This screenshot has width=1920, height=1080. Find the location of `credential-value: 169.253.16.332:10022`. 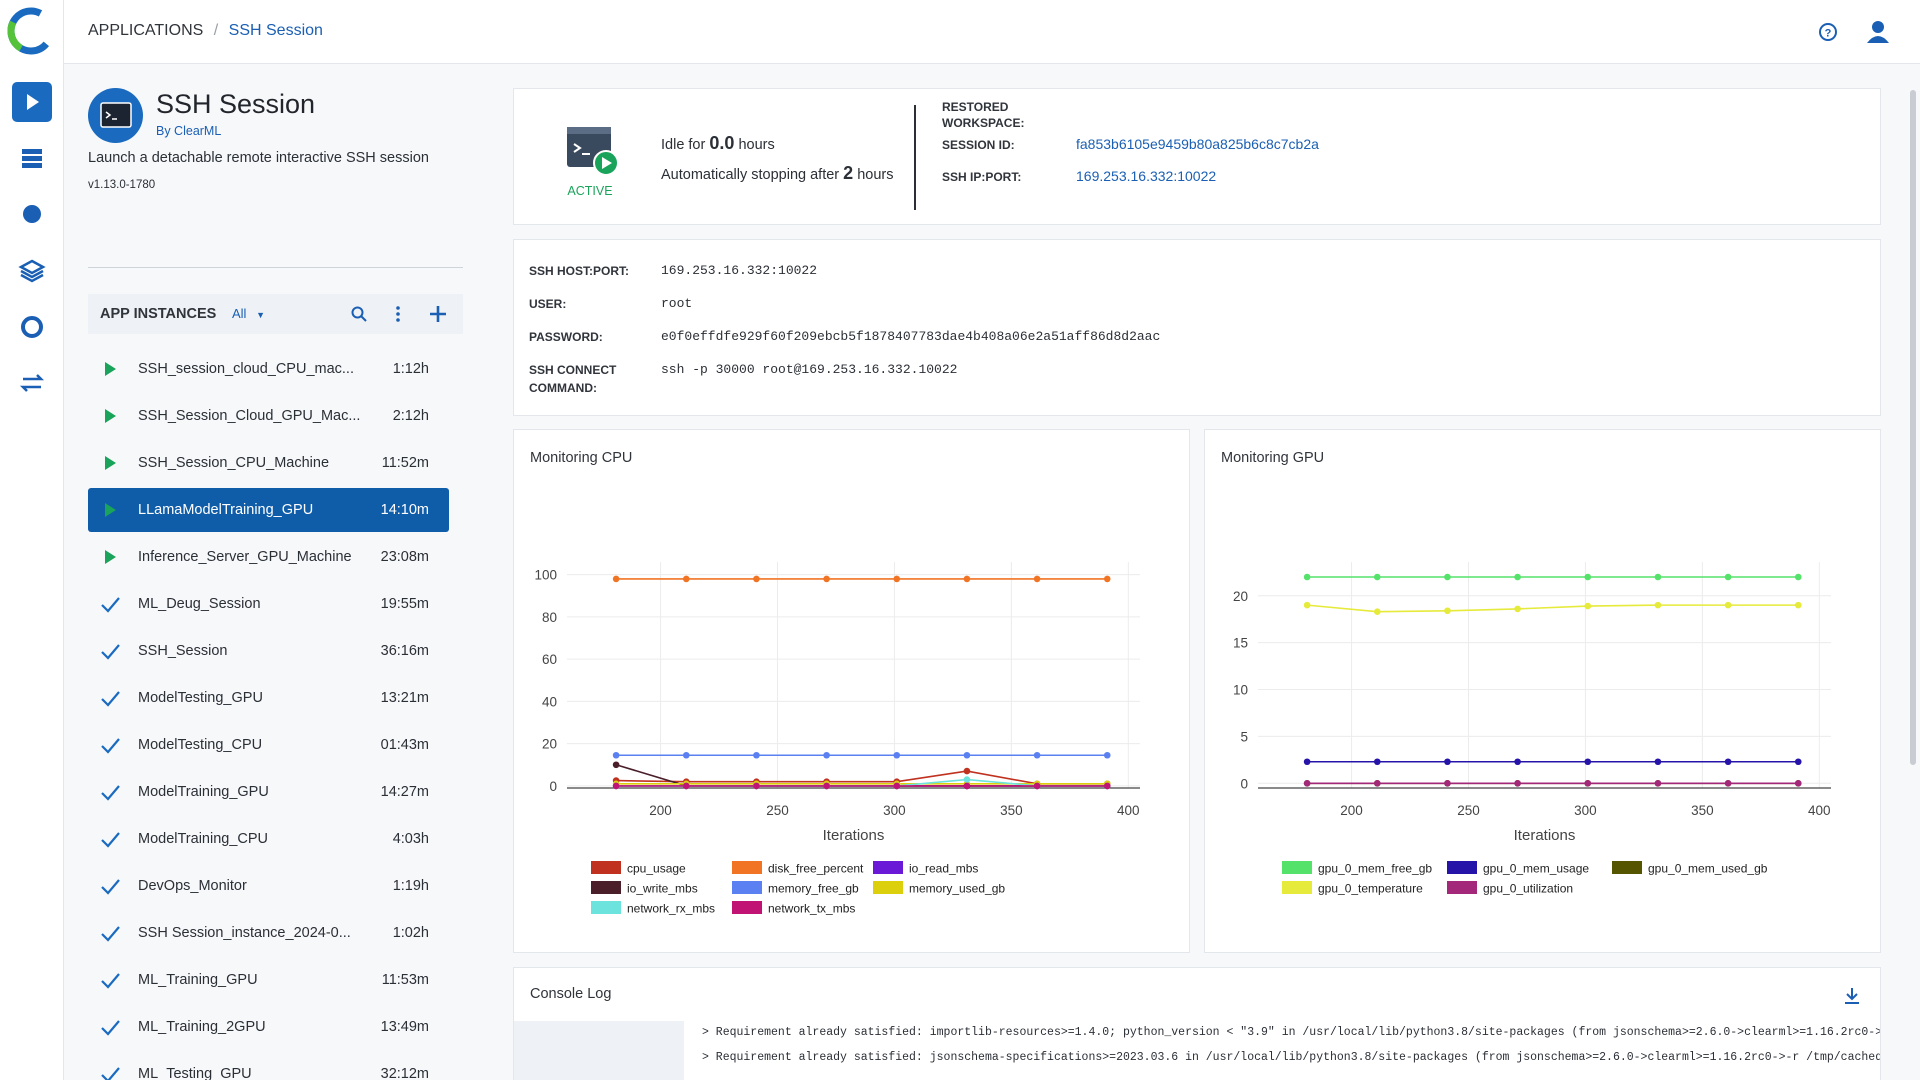

credential-value: 169.253.16.332:10022 is located at coordinates (739, 270).